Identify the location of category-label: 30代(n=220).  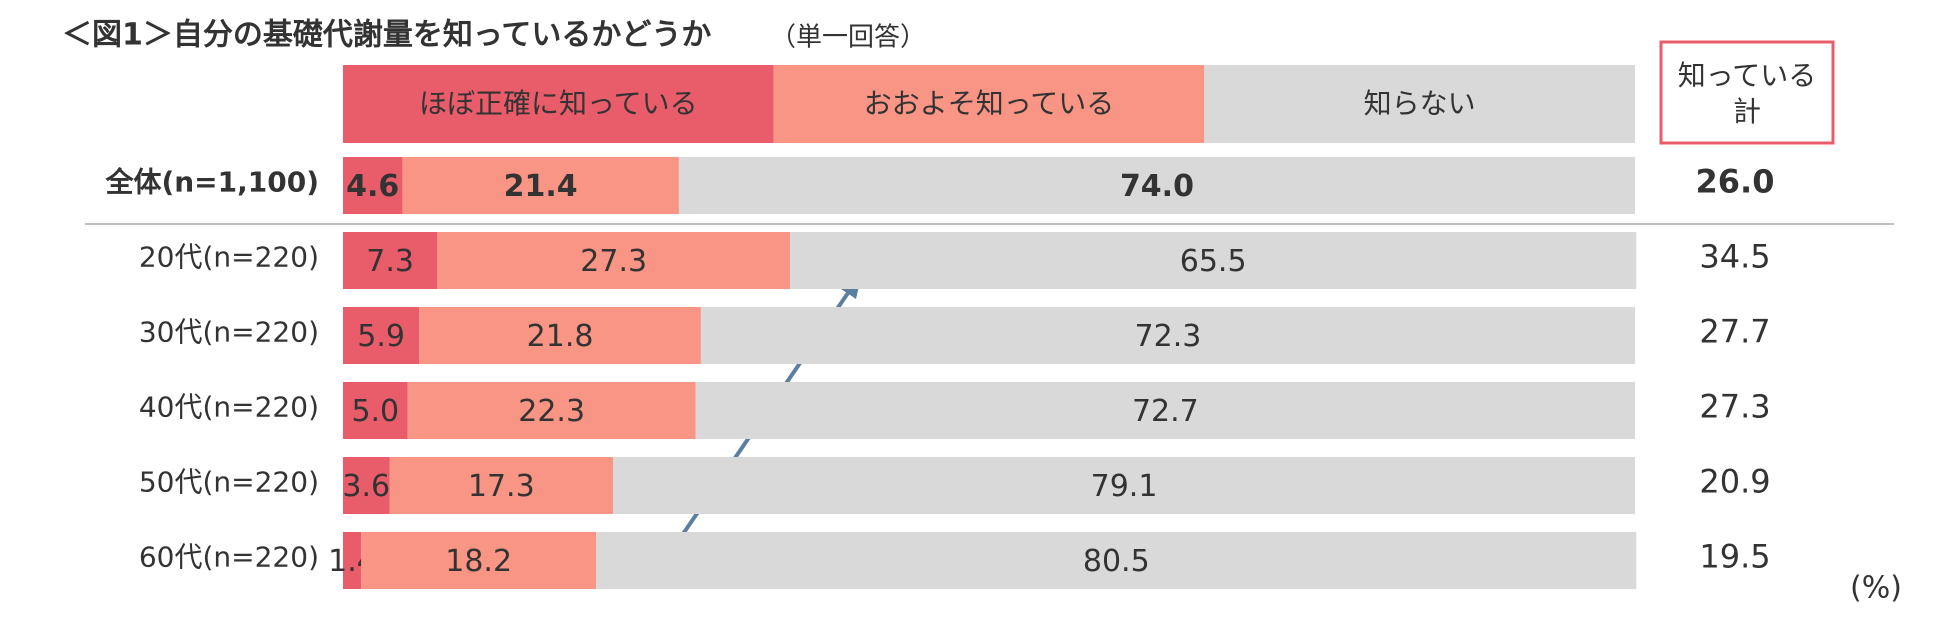
(229, 332).